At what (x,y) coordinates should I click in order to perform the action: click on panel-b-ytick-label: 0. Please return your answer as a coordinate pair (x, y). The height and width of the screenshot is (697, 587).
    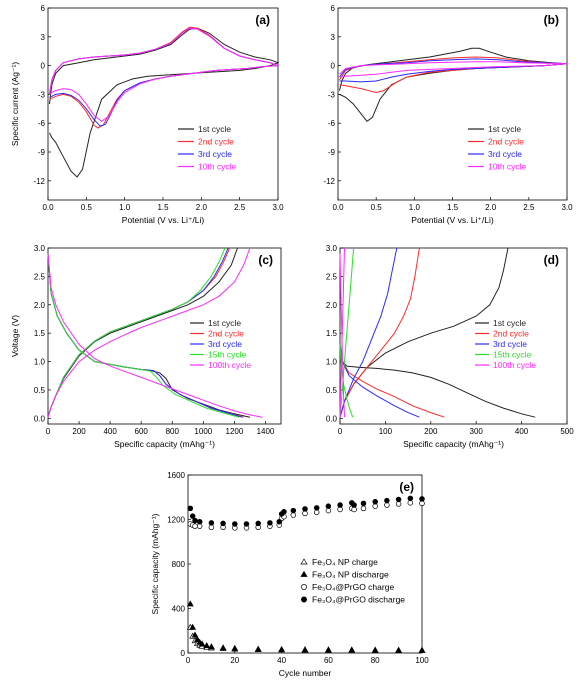
    Looking at the image, I should click on (333, 66).